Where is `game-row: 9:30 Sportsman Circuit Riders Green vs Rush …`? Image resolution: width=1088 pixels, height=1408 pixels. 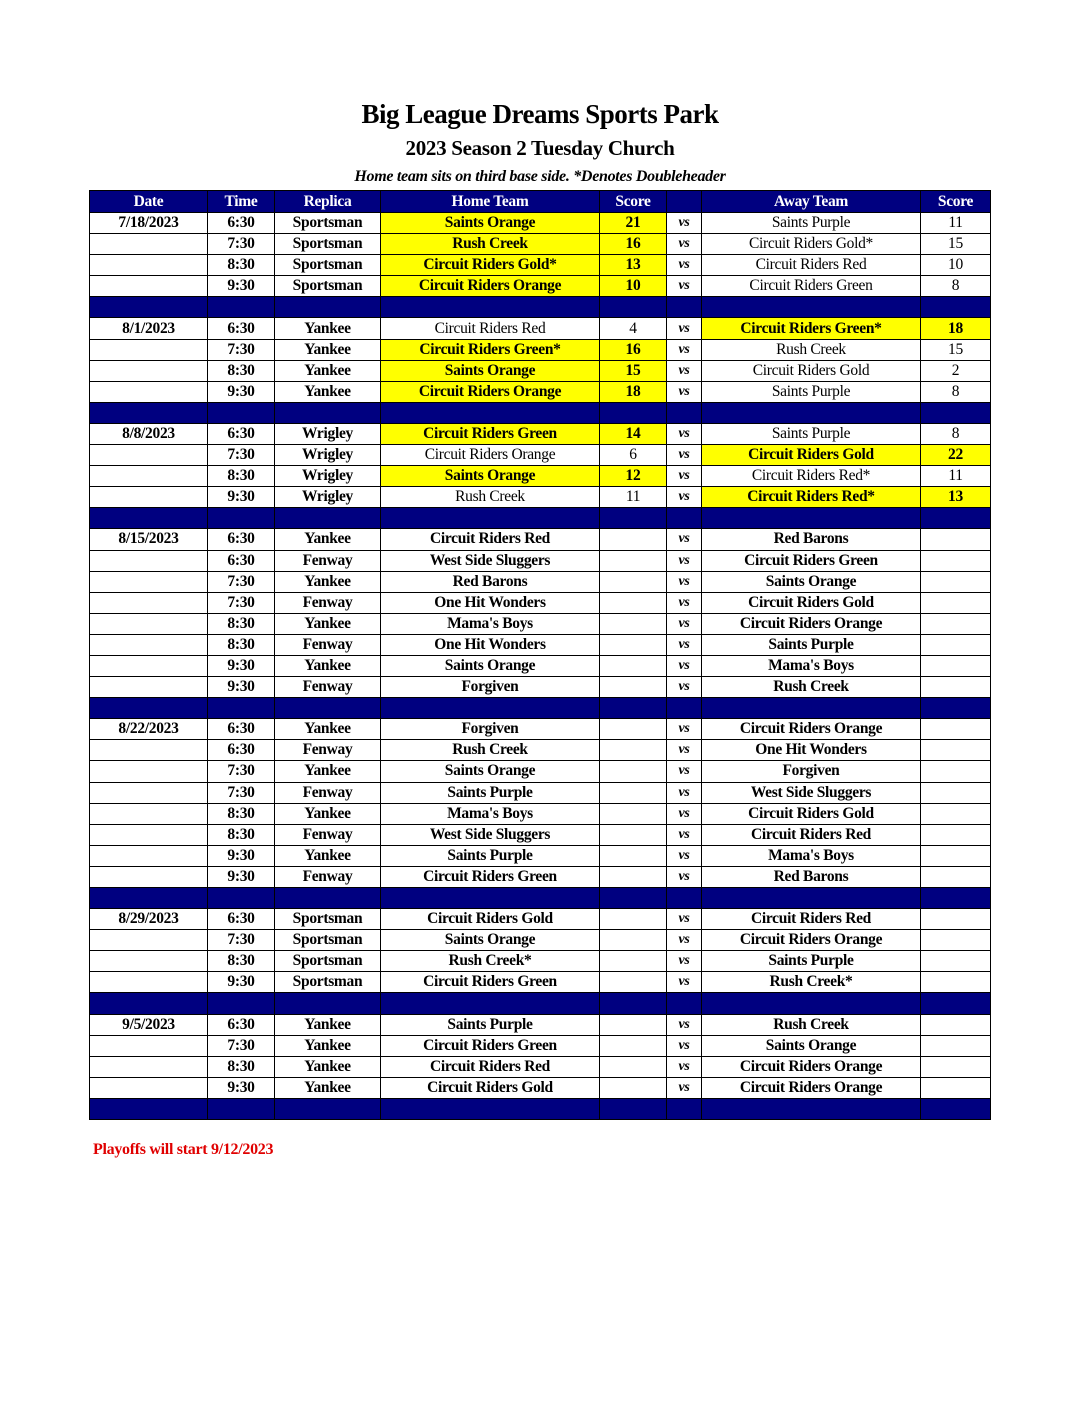 game-row: 9:30 Sportsman Circuit Riders Green vs Rush … is located at coordinates (540, 982).